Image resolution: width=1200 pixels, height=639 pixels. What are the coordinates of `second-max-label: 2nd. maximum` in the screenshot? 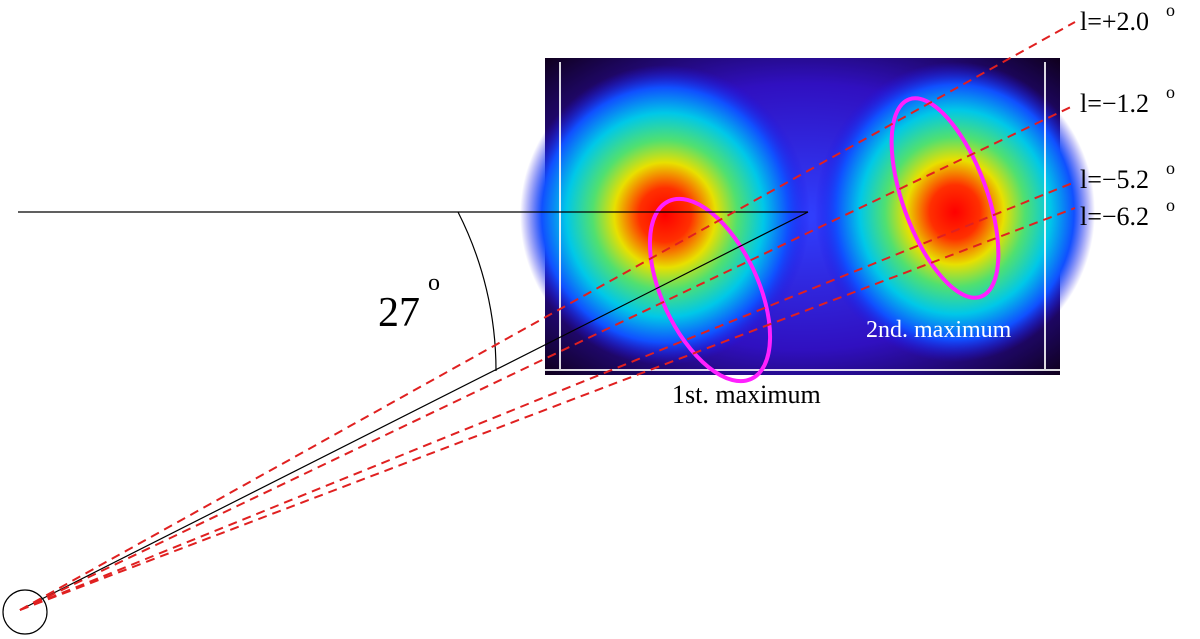 It's located at (939, 330).